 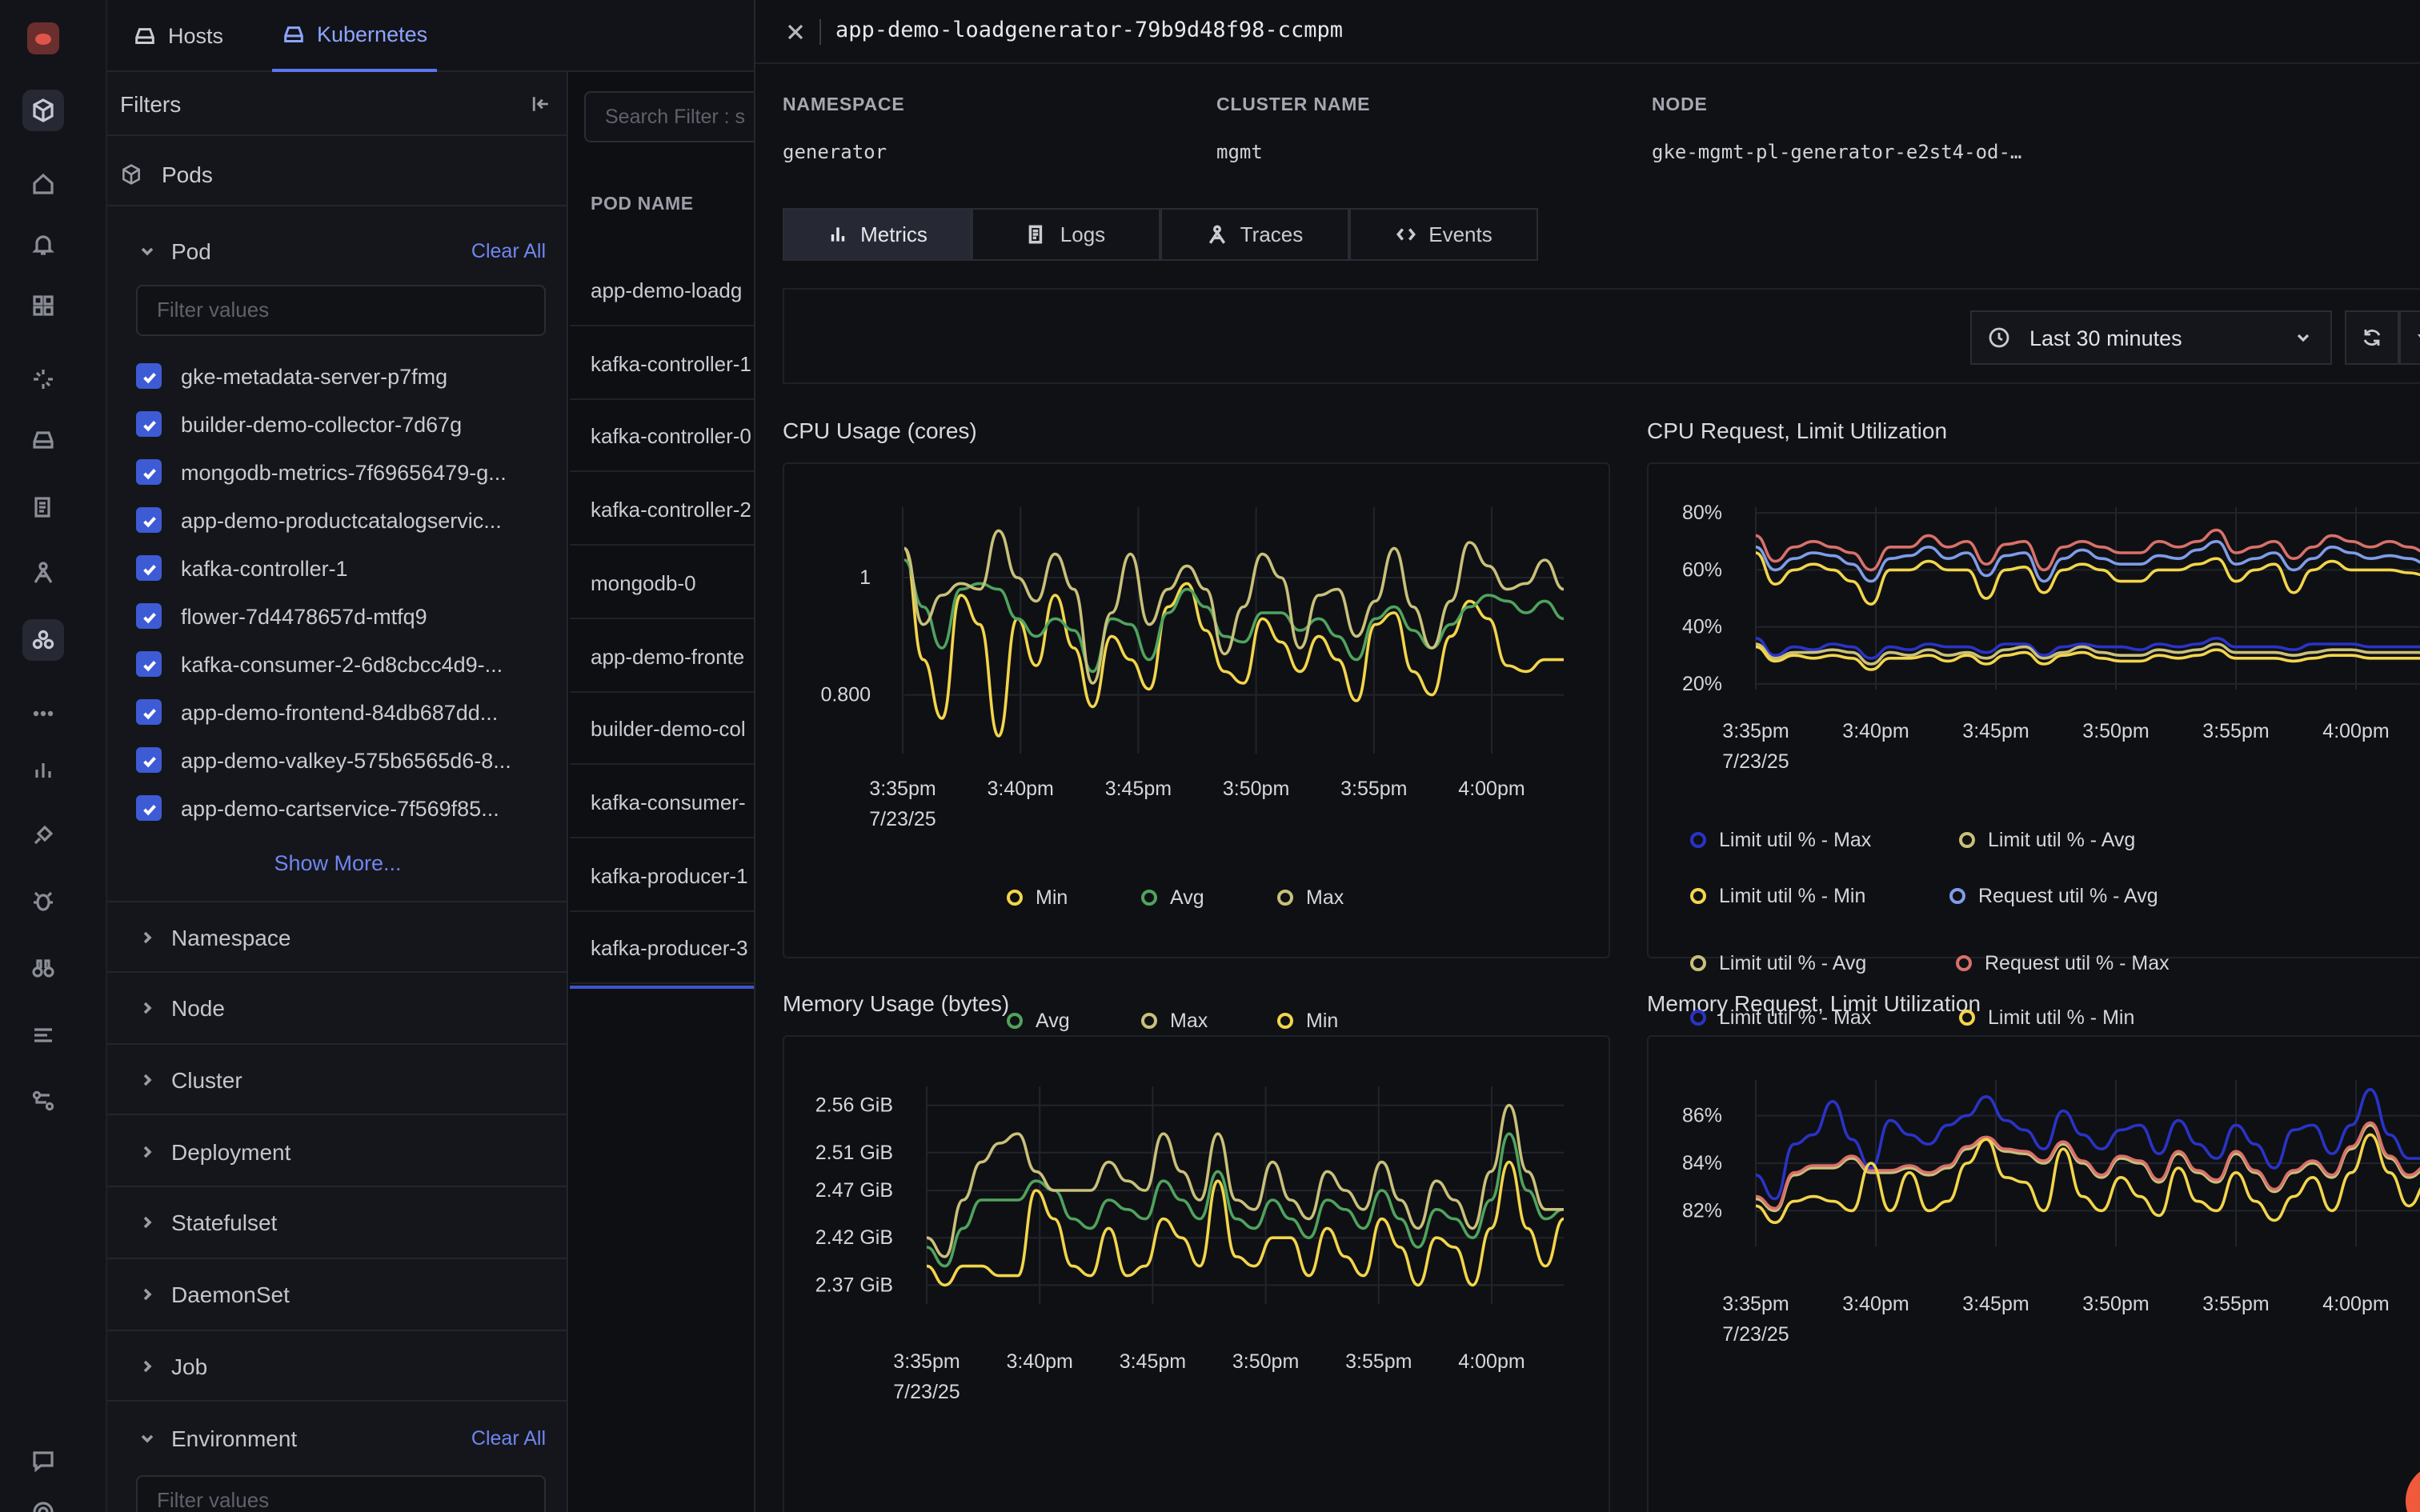 What do you see at coordinates (355, 36) in the screenshot?
I see `tab-kubernetes: Kubernetes` at bounding box center [355, 36].